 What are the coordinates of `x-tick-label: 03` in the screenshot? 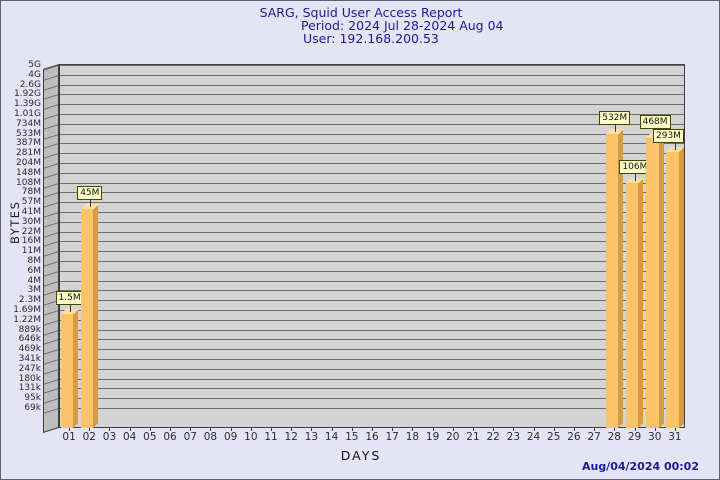 It's located at (109, 437).